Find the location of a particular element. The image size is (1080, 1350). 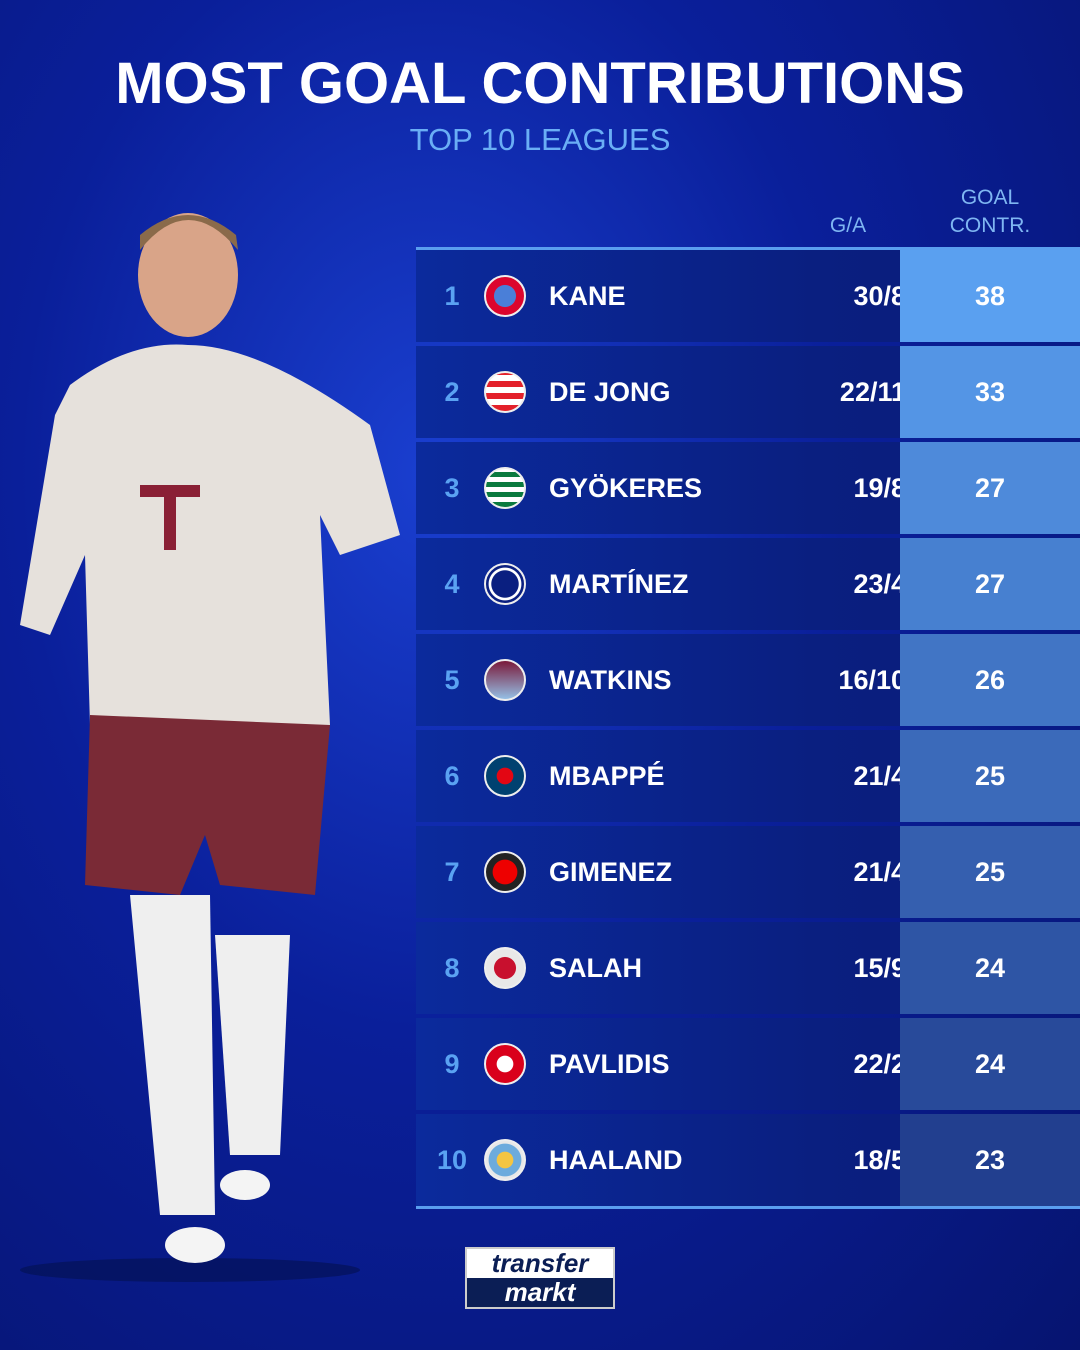

player-name: MARTÍNEZ is located at coordinates (619, 584).